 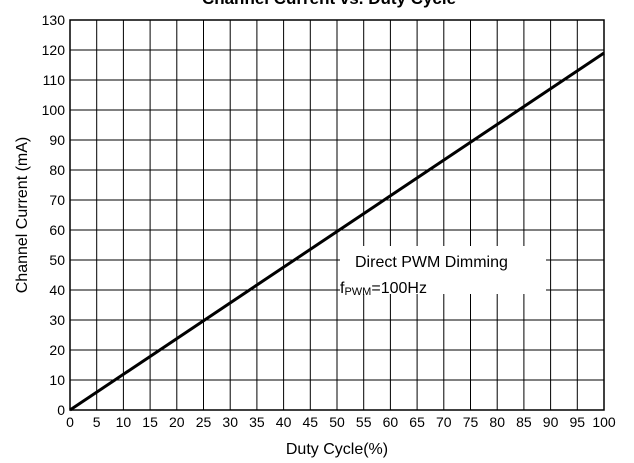 What do you see at coordinates (54, 80) in the screenshot?
I see `y-tick-label: 110` at bounding box center [54, 80].